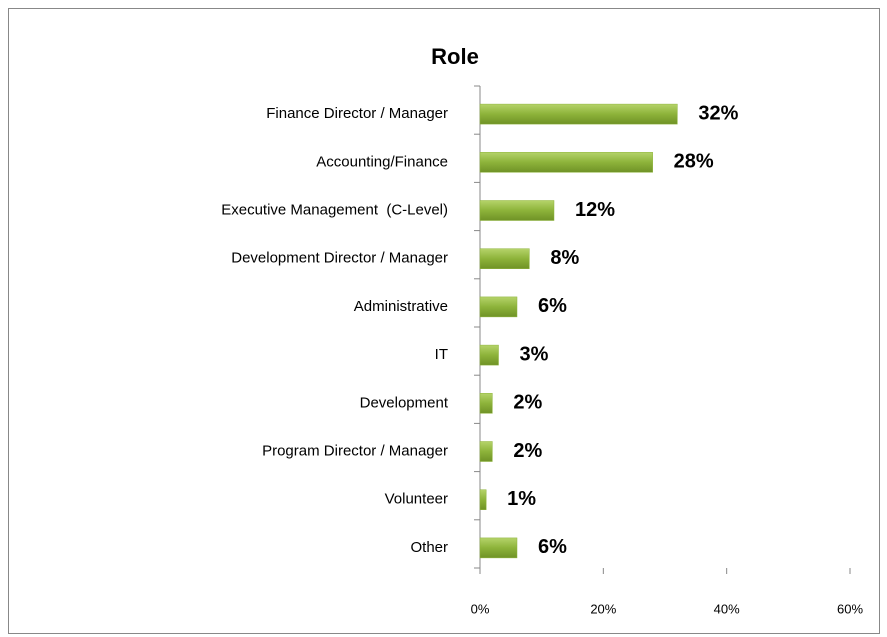 The height and width of the screenshot is (637, 887). Describe the element at coordinates (339, 258) in the screenshot. I see `y-tick-label: Development Director / Manager` at that location.